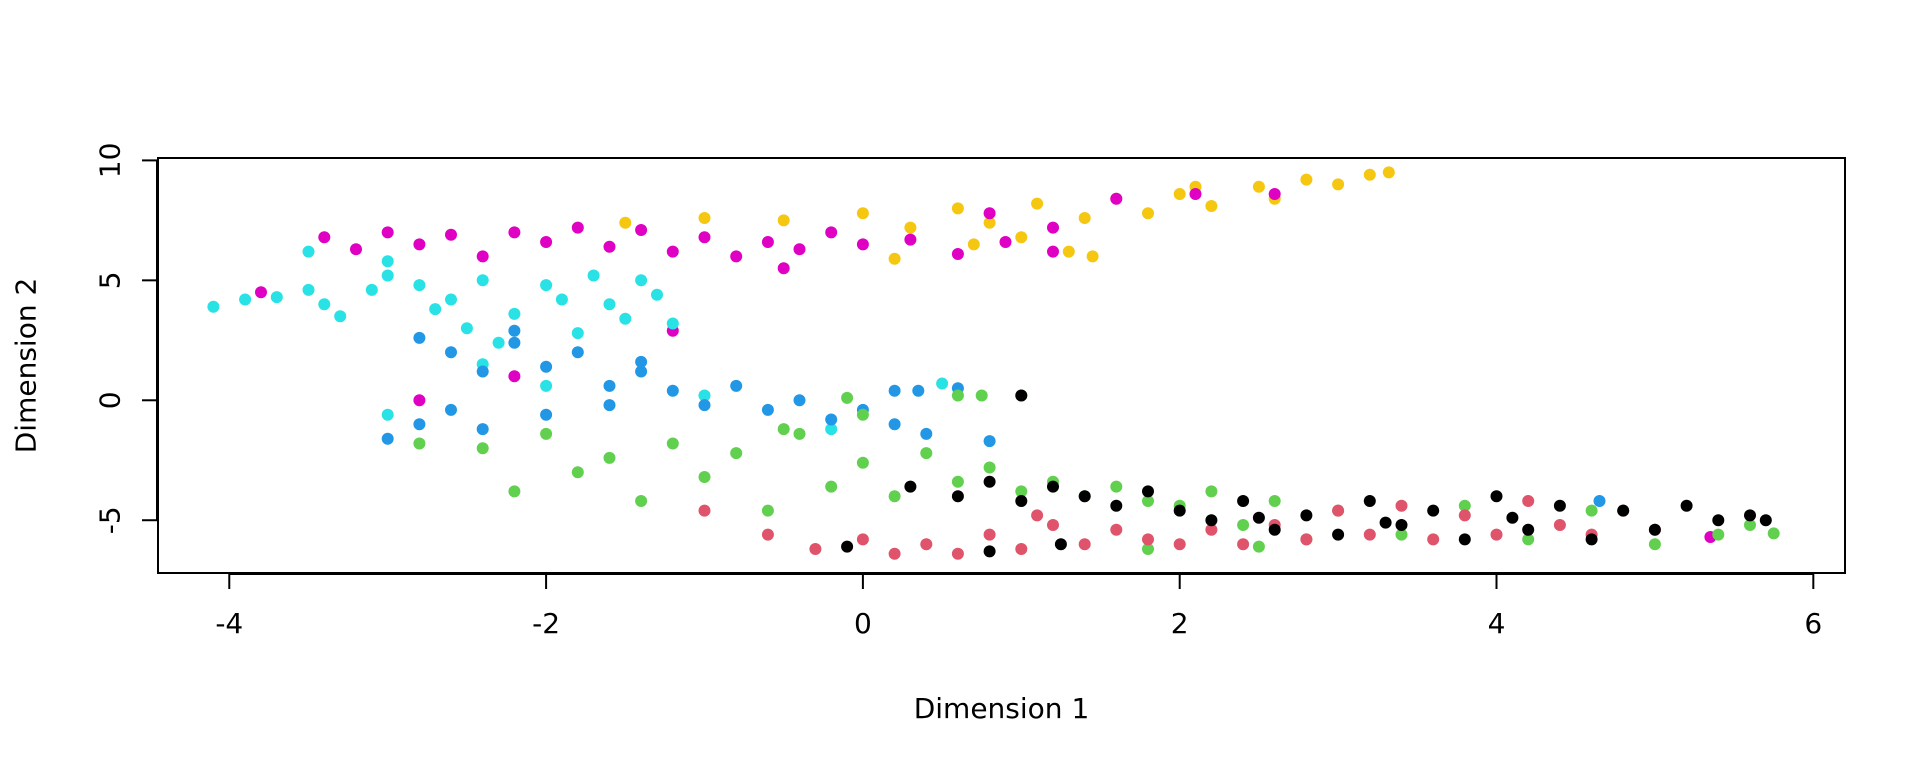 The width and height of the screenshot is (1920, 768). Describe the element at coordinates (110, 161) in the screenshot. I see `y-tick-label: 10` at that location.